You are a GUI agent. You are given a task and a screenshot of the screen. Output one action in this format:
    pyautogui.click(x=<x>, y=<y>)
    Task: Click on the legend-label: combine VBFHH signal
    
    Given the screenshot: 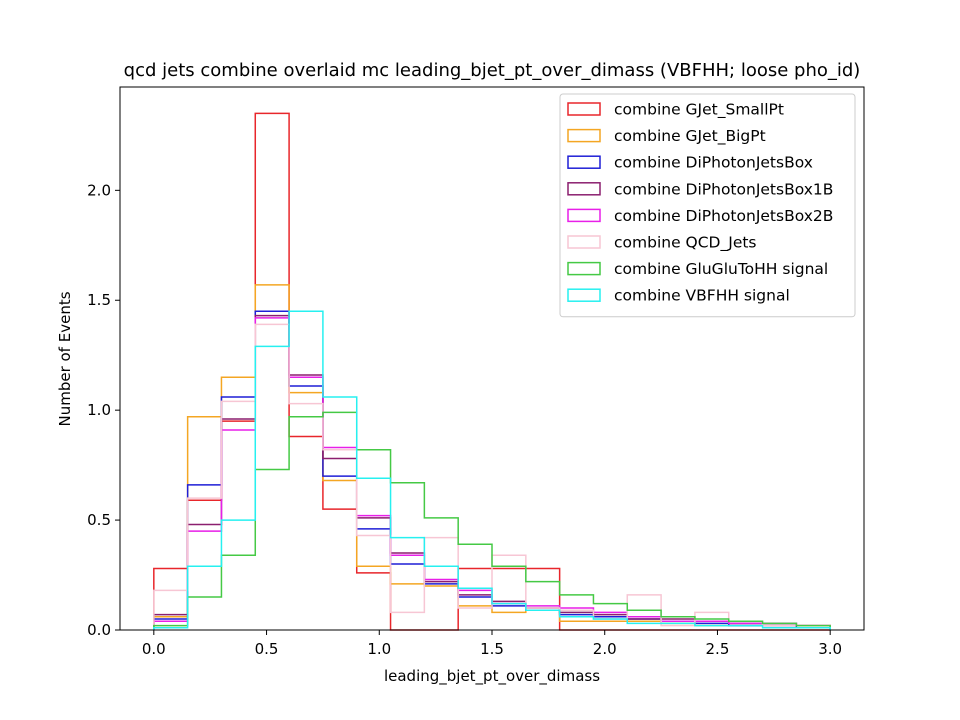 What is the action you would take?
    pyautogui.click(x=702, y=296)
    